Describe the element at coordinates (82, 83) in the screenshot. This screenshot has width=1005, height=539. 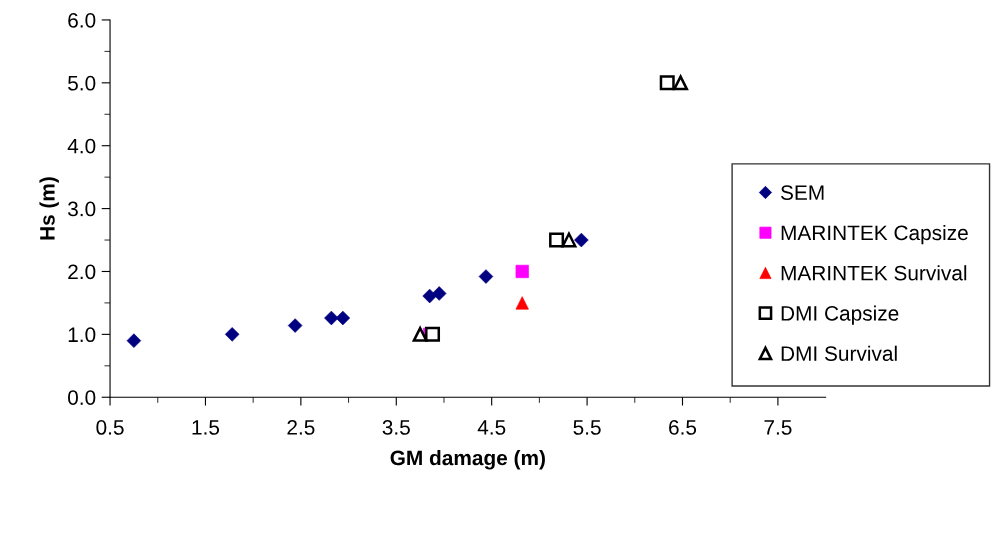
I see `y-tick-label: 5.0` at that location.